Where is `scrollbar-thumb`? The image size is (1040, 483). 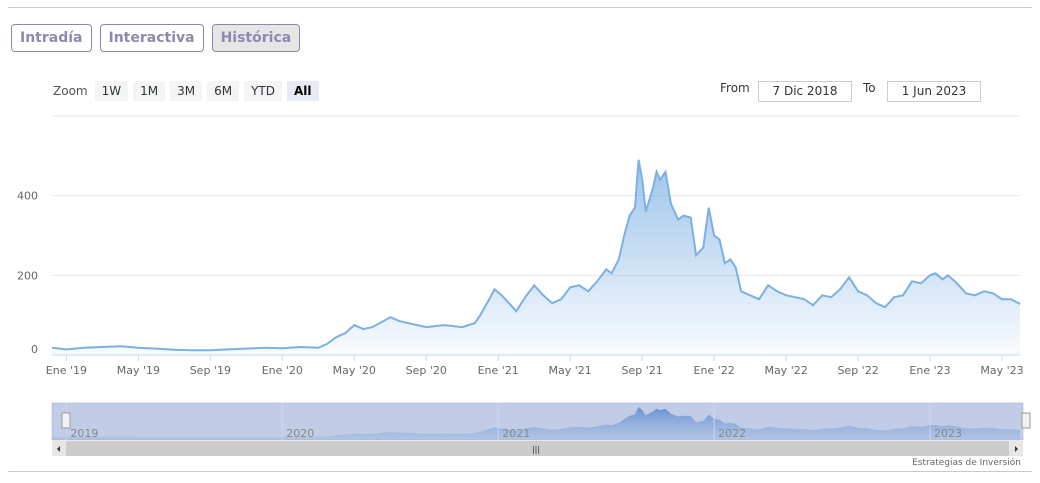 scrollbar-thumb is located at coordinates (544, 448).